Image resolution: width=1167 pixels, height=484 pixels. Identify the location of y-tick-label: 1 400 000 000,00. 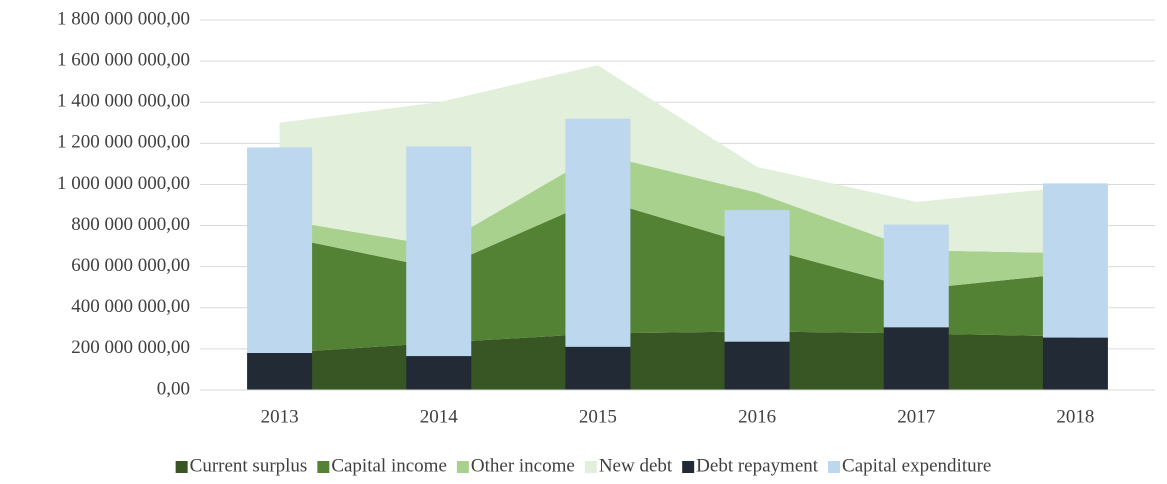
(123, 101).